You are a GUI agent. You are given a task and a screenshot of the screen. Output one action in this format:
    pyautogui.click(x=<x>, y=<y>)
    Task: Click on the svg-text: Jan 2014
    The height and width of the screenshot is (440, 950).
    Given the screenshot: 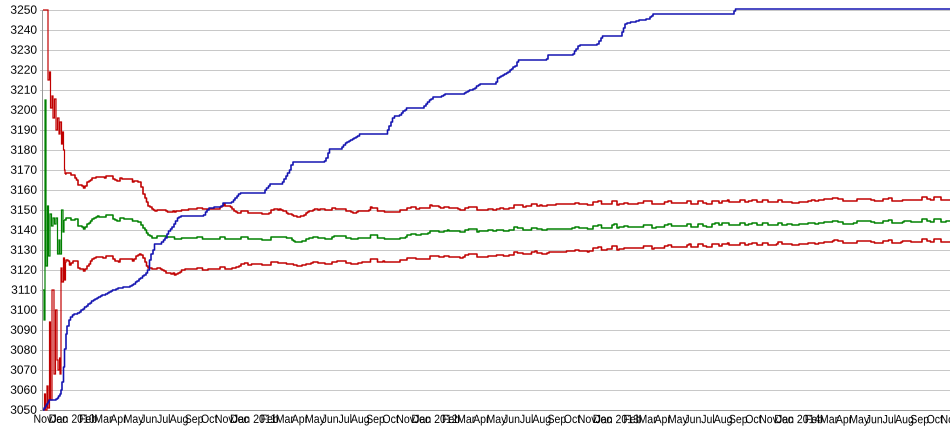 What is the action you would take?
    pyautogui.click(x=799, y=419)
    